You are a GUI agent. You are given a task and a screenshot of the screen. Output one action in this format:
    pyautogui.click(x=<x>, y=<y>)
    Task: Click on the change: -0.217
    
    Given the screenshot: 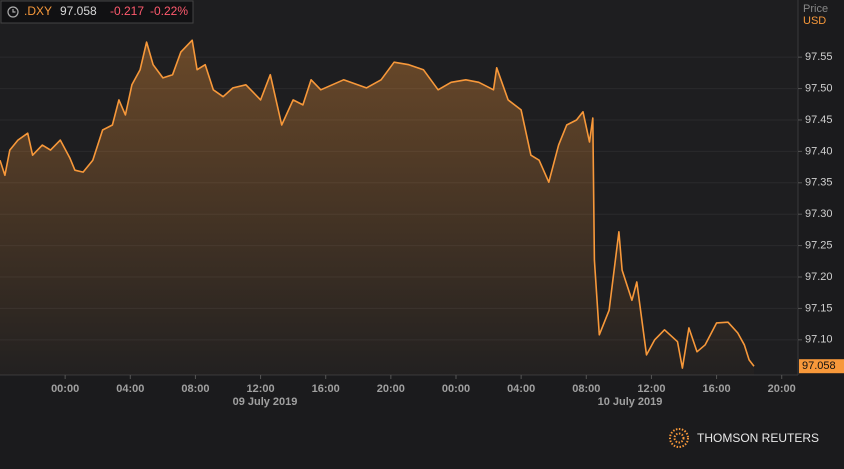 What is the action you would take?
    pyautogui.click(x=127, y=11)
    